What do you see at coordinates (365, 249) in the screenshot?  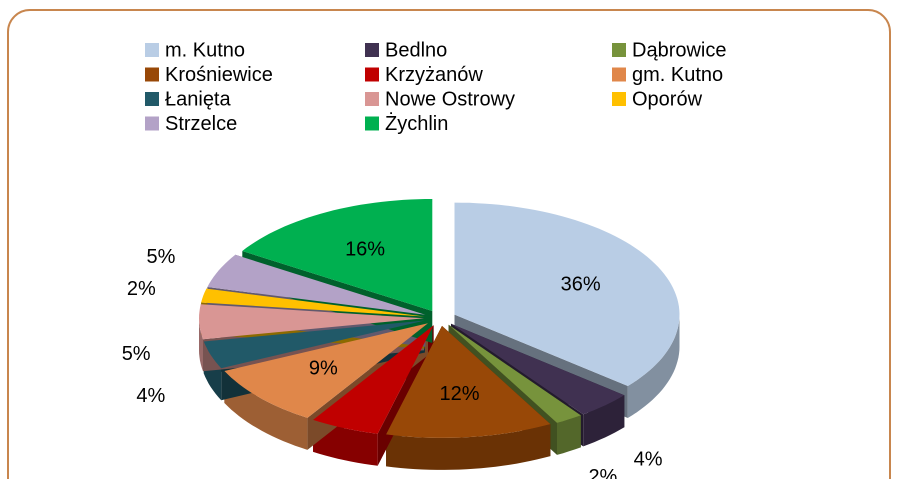 I see `data-label: 16%` at bounding box center [365, 249].